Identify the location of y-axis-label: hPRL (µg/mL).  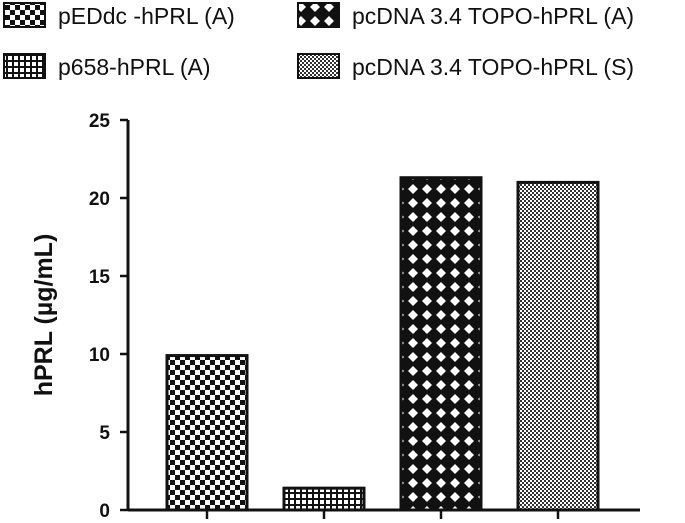
(44, 315).